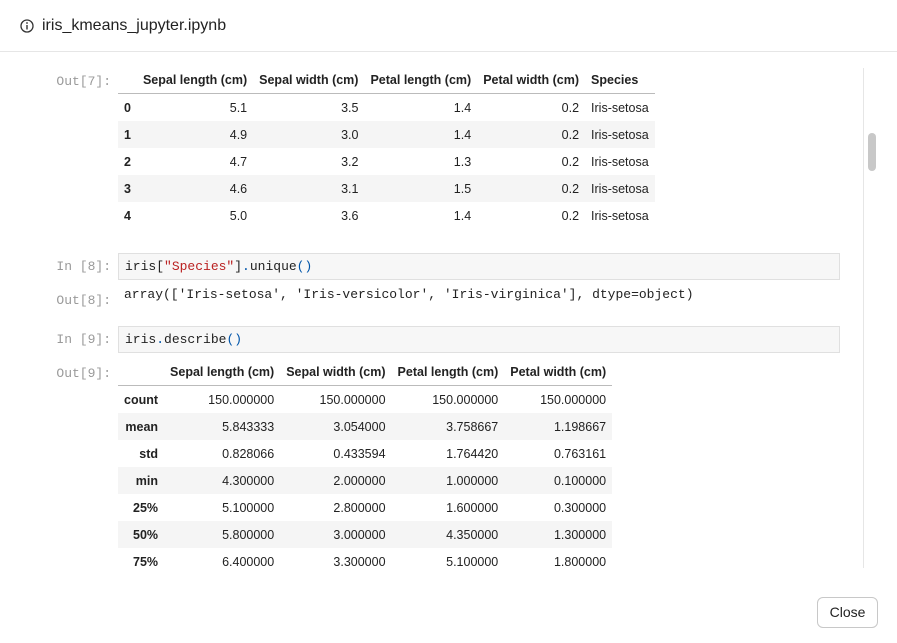 This screenshot has height=643, width=897. What do you see at coordinates (872, 152) in the screenshot?
I see `scrollbar-thumb` at bounding box center [872, 152].